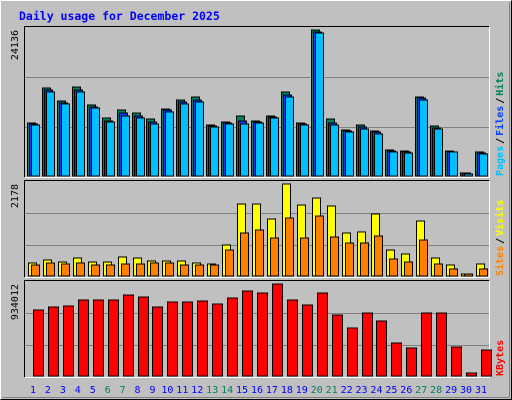  Describe the element at coordinates (108, 390) in the screenshot. I see `x-tick-label: 6` at that location.